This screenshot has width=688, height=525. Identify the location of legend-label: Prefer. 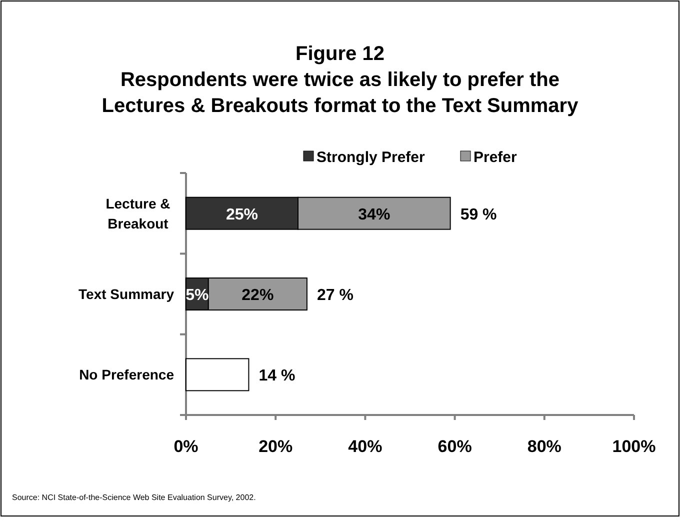
(496, 157).